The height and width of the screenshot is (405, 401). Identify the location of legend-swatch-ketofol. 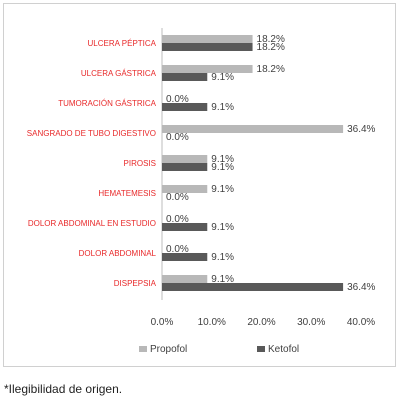
(261, 349).